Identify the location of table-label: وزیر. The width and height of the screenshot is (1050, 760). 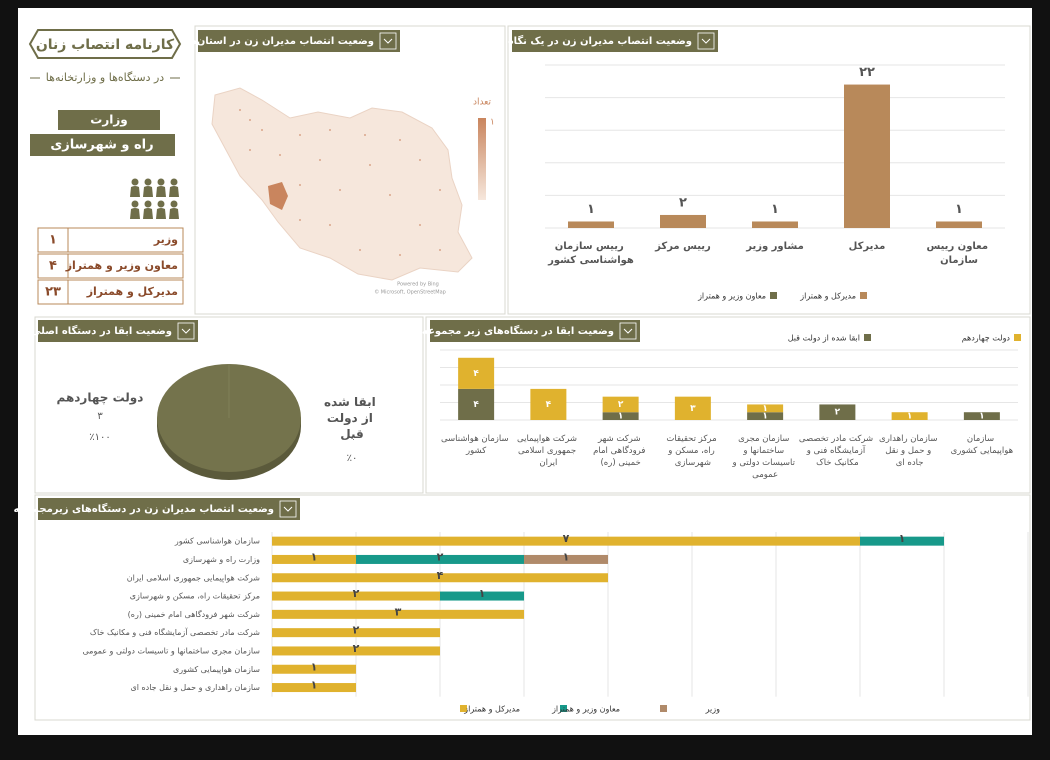
(165, 239).